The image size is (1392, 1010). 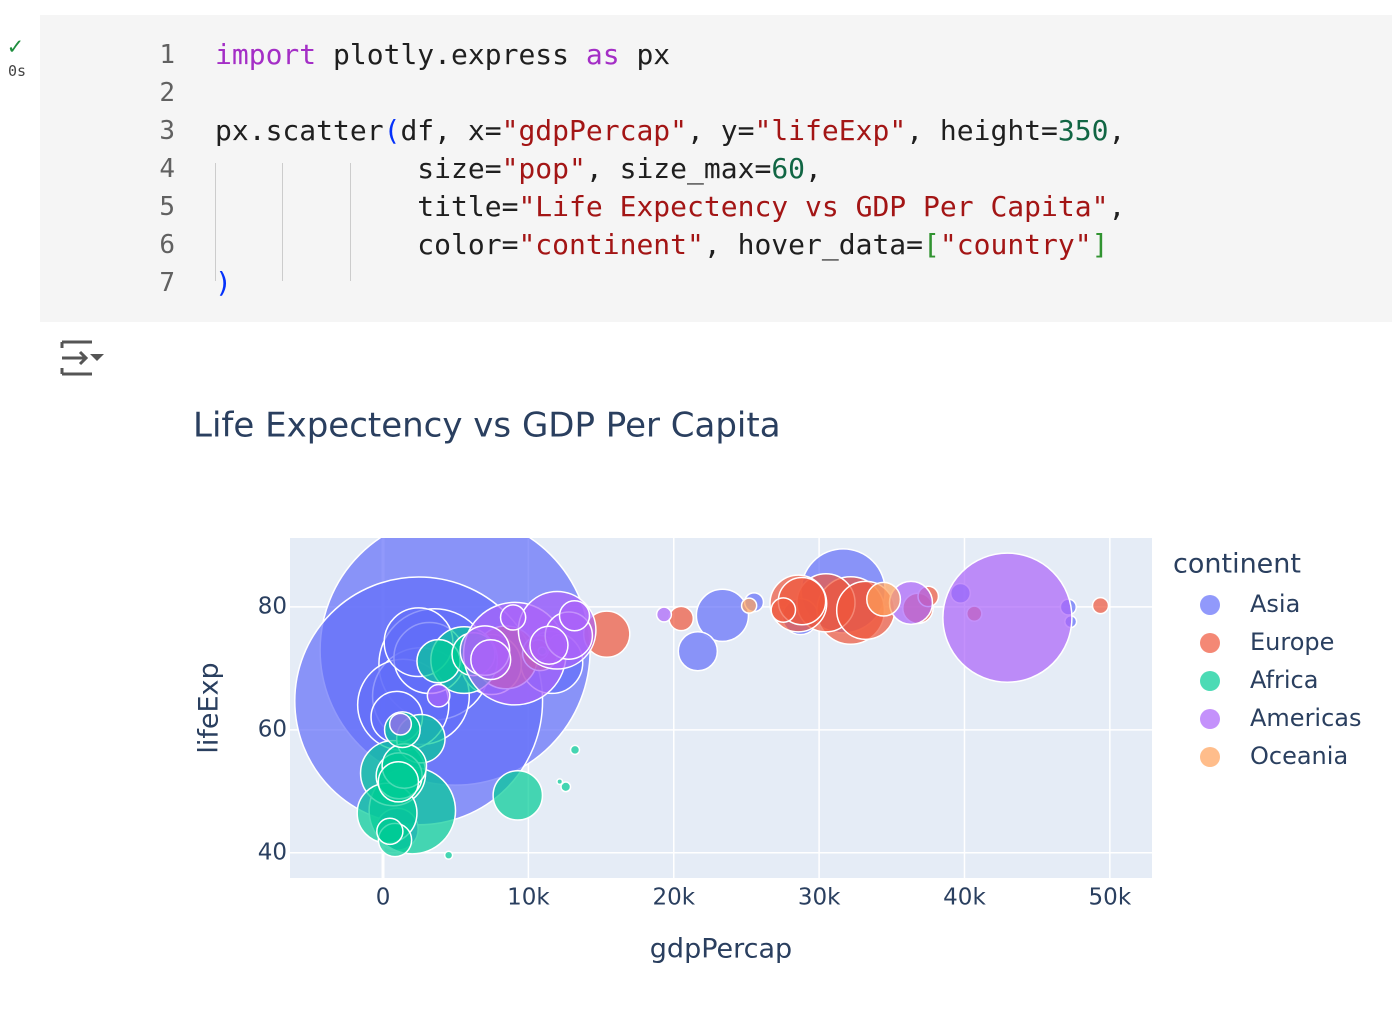 What do you see at coordinates (528, 898) in the screenshot?
I see `x-tick-label: 10k` at bounding box center [528, 898].